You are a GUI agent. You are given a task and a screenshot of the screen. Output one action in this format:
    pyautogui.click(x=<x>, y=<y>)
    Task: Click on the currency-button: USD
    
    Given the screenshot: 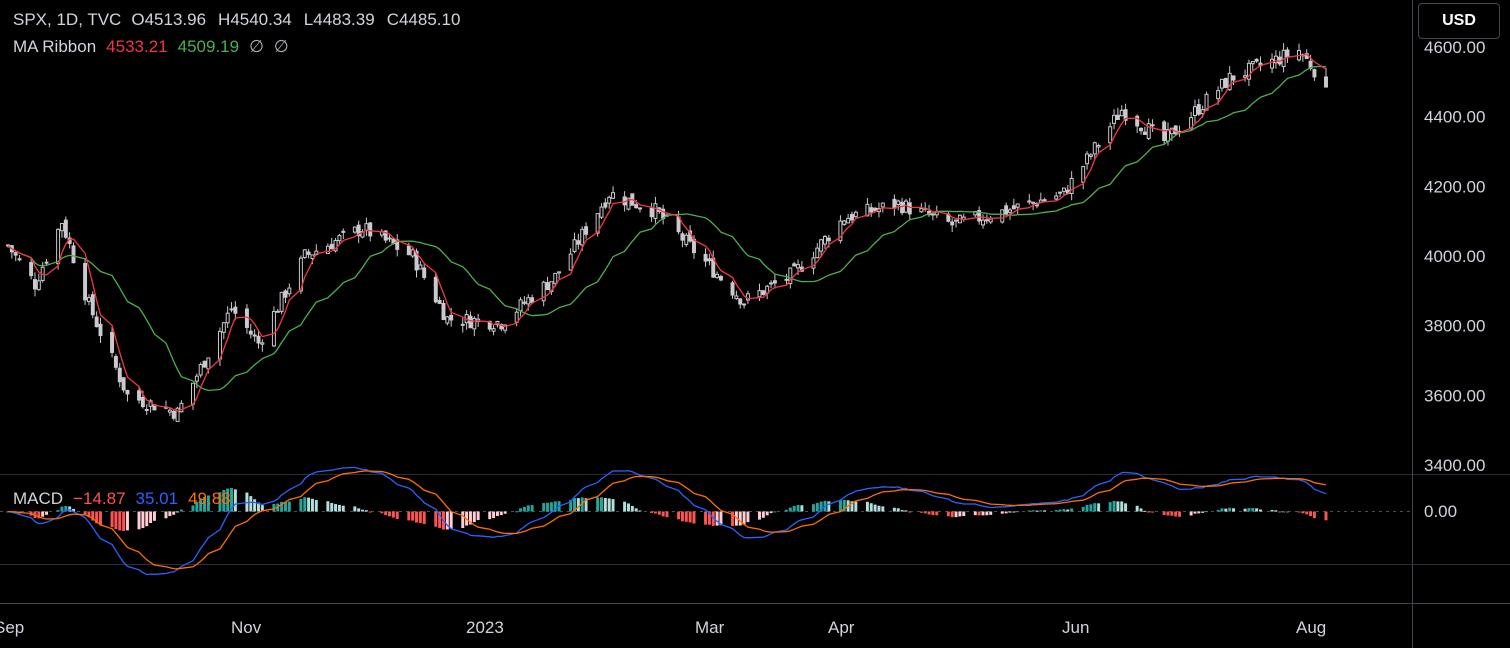 What is the action you would take?
    pyautogui.click(x=1459, y=21)
    